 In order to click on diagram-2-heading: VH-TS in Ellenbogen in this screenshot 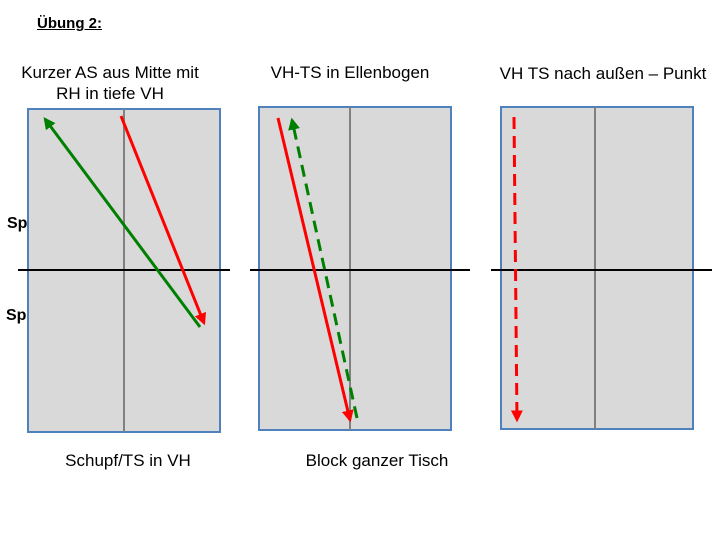, I will do `click(350, 72)`.